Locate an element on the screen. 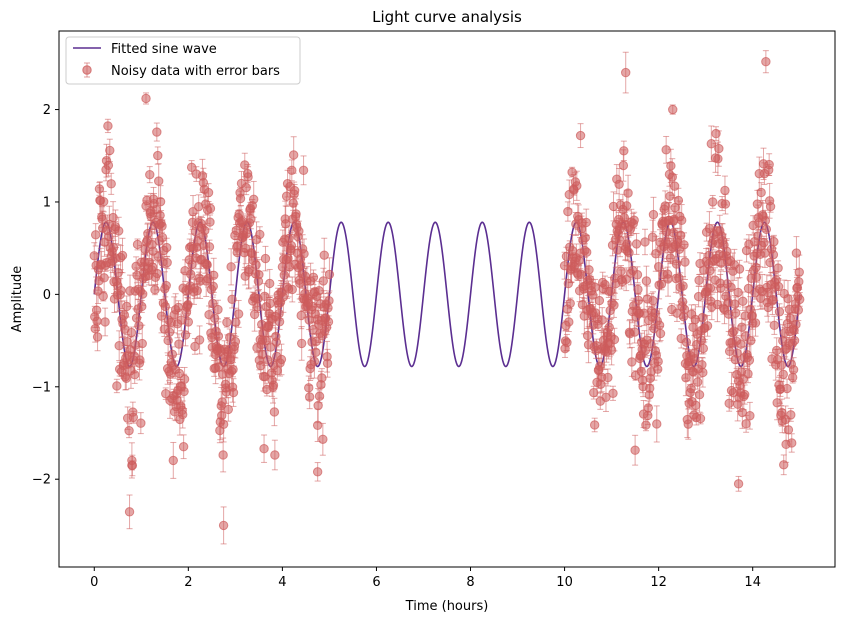 This screenshot has height=622, width=844. y-tick-label: 0 is located at coordinates (47, 295).